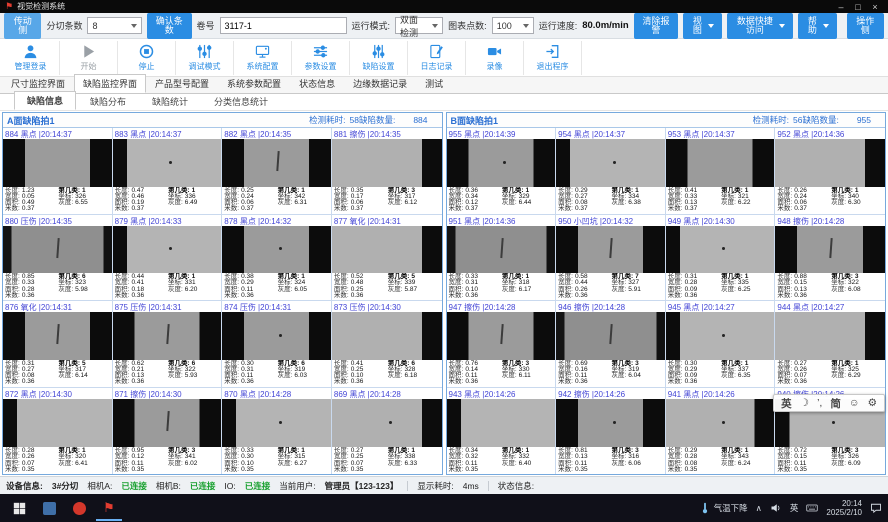 Image resolution: width=888 pixels, height=522 pixels. I want to click on taskbar-app-dark, so click(49, 508).